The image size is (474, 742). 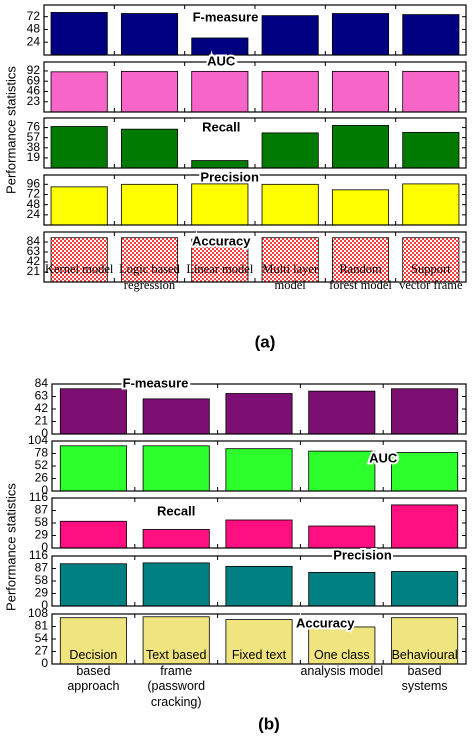 I want to click on y-tick-label: 72, so click(x=34, y=16).